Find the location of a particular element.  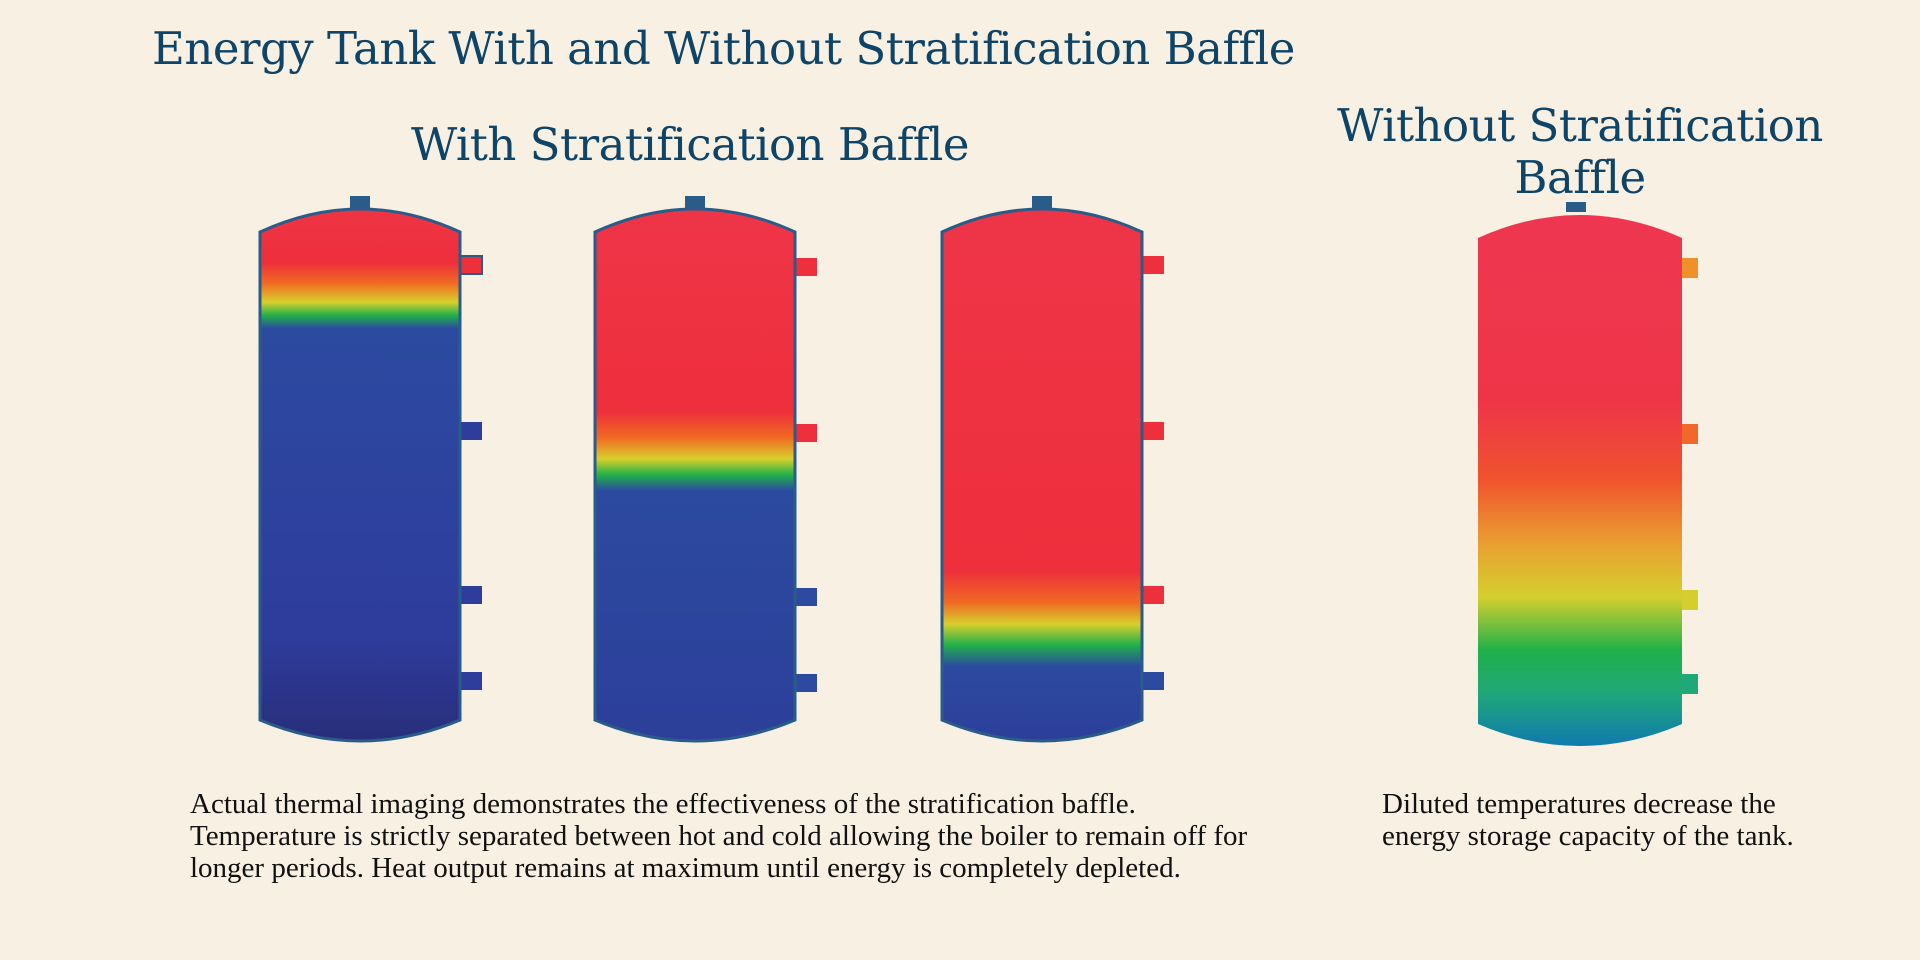

tank-without is located at coordinates (1588, 474).